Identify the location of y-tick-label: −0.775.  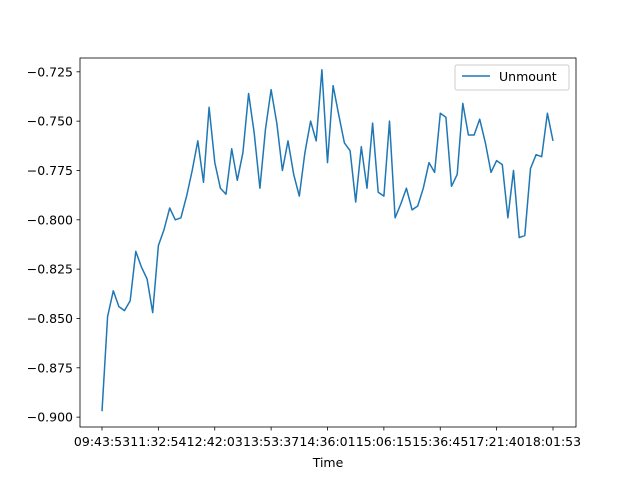
(50, 170).